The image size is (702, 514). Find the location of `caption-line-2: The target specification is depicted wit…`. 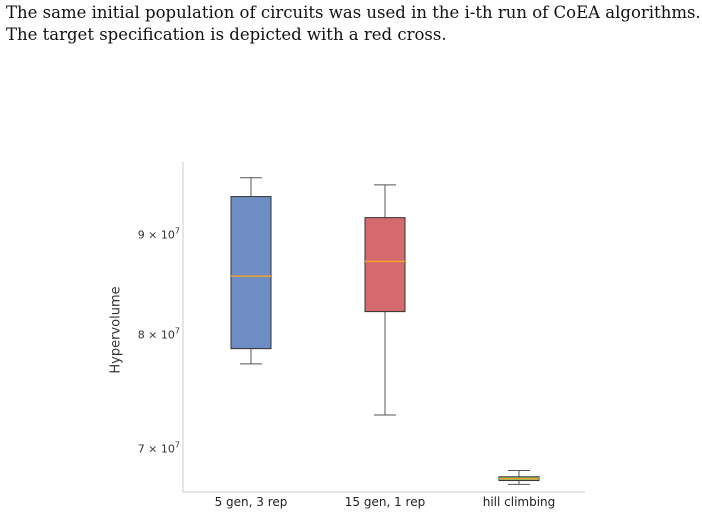

caption-line-2: The target specification is depicted wit… is located at coordinates (226, 34).